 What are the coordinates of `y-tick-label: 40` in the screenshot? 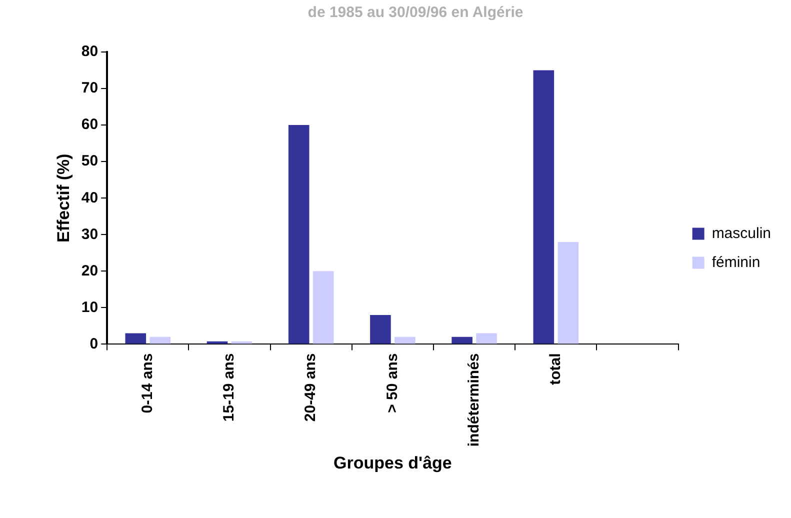 It's located at (89, 197).